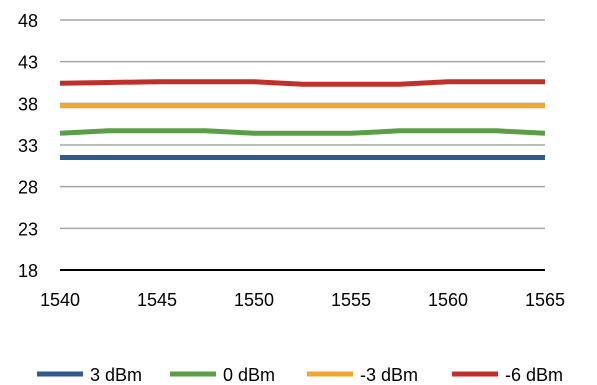  What do you see at coordinates (249, 375) in the screenshot?
I see `legend-label: 0 dBm` at bounding box center [249, 375].